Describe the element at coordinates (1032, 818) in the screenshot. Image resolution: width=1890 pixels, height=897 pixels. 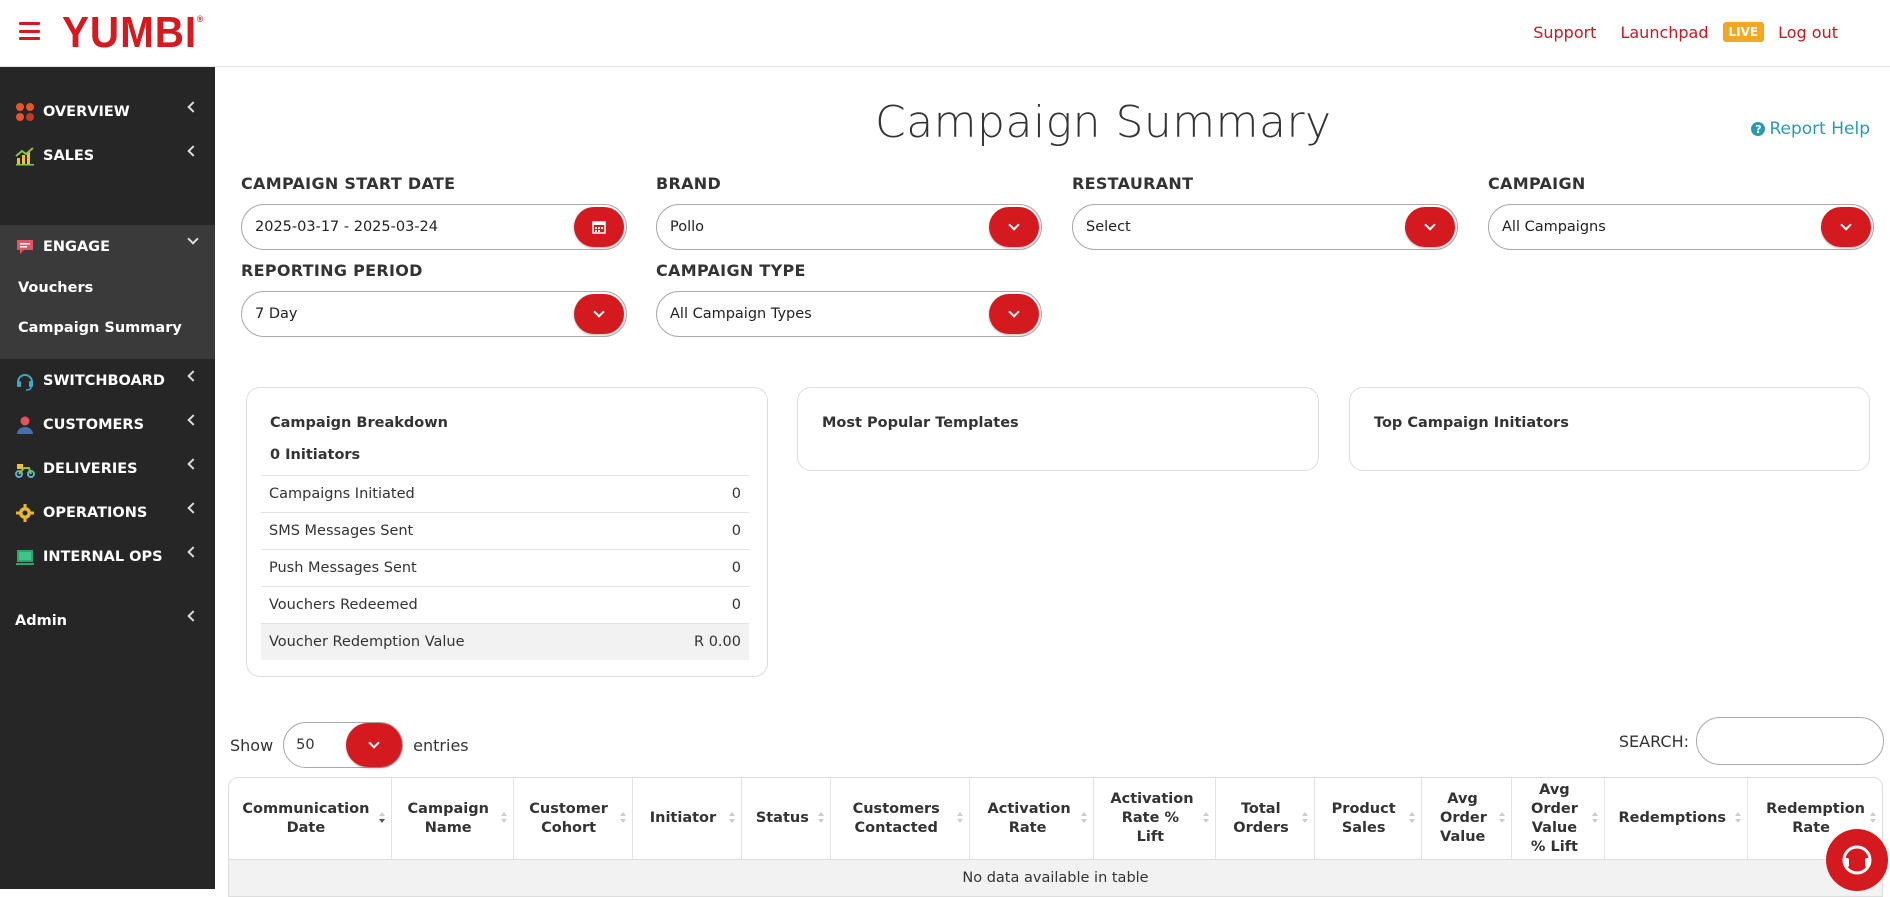
I see `column-header: Activation Rate` at that location.